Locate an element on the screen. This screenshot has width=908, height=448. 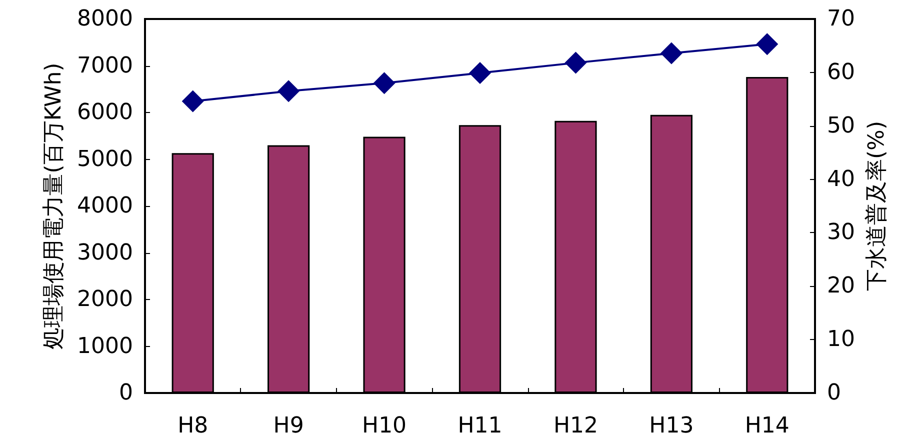
y-tick-label: 7000 is located at coordinates (105, 65).